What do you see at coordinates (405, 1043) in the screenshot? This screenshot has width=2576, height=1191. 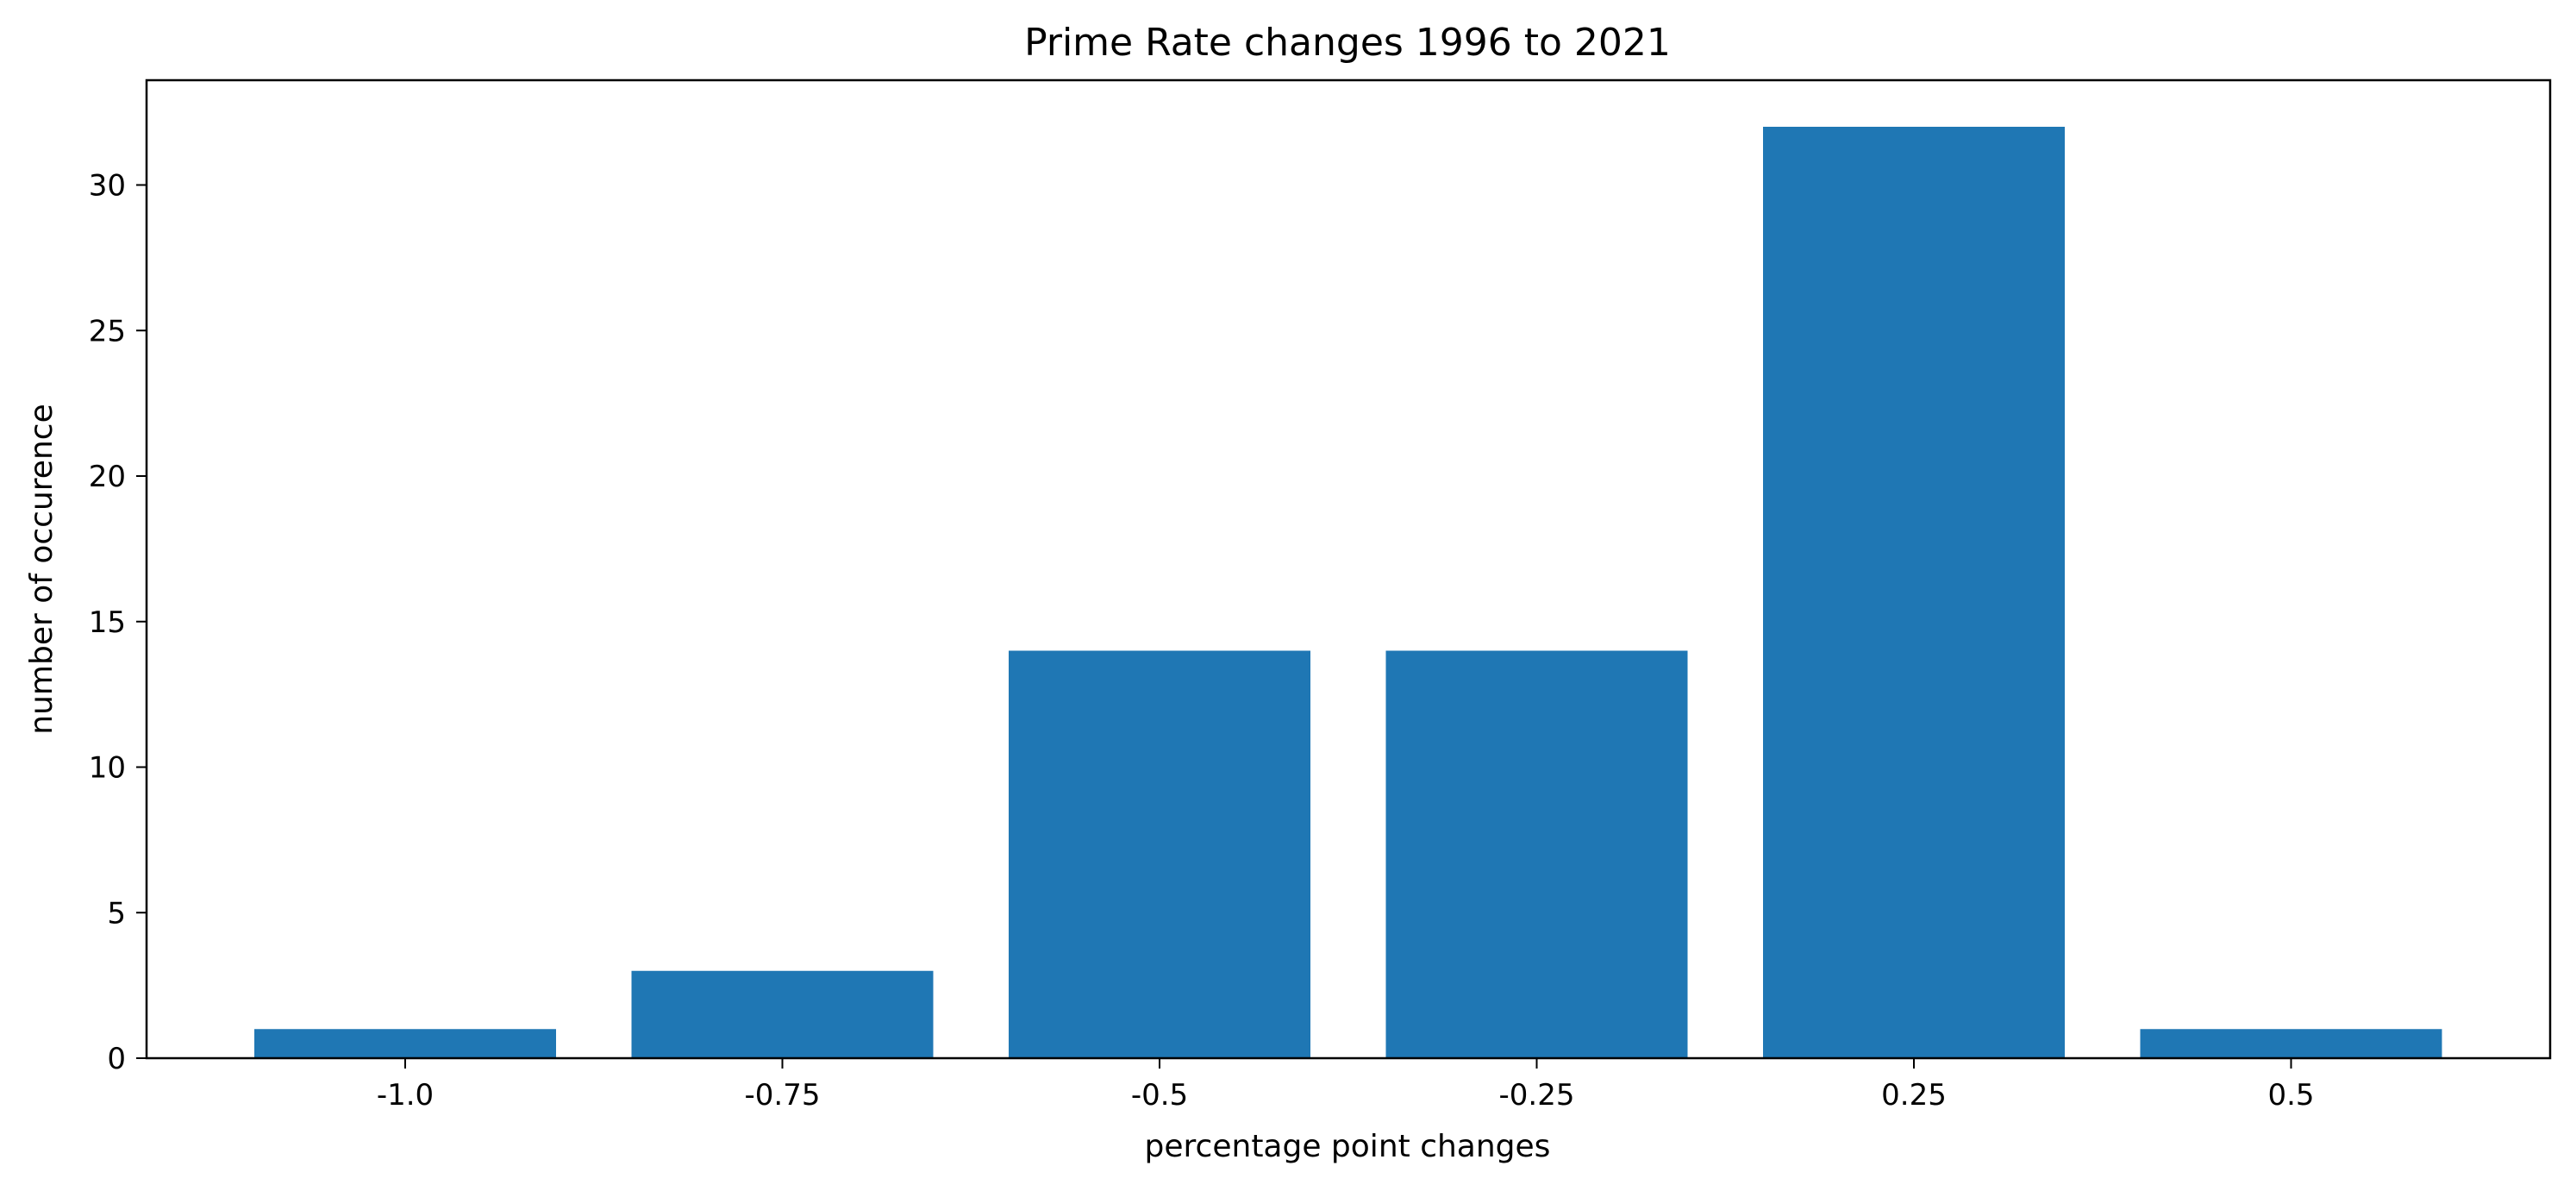 I see `bar--1.0` at bounding box center [405, 1043].